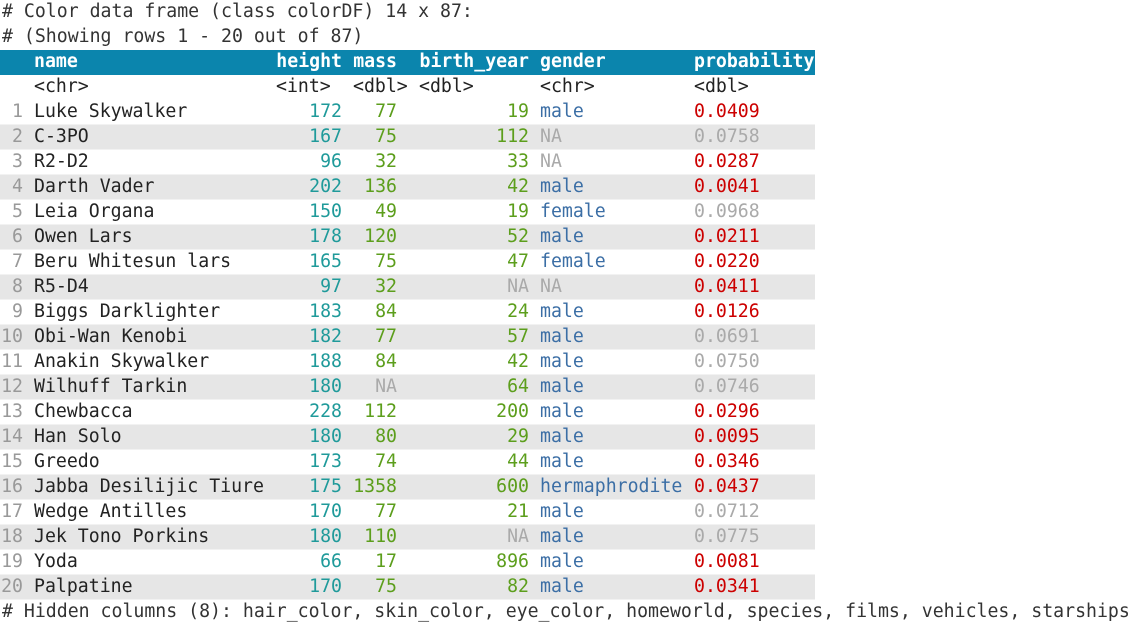  Describe the element at coordinates (573, 61) in the screenshot. I see `column-header: gender` at that location.